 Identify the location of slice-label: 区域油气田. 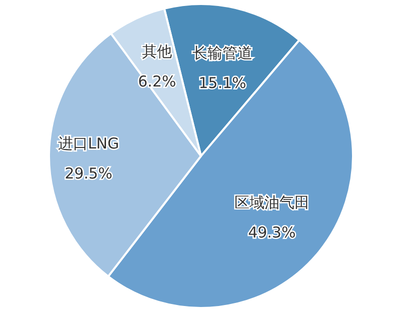
(272, 202).